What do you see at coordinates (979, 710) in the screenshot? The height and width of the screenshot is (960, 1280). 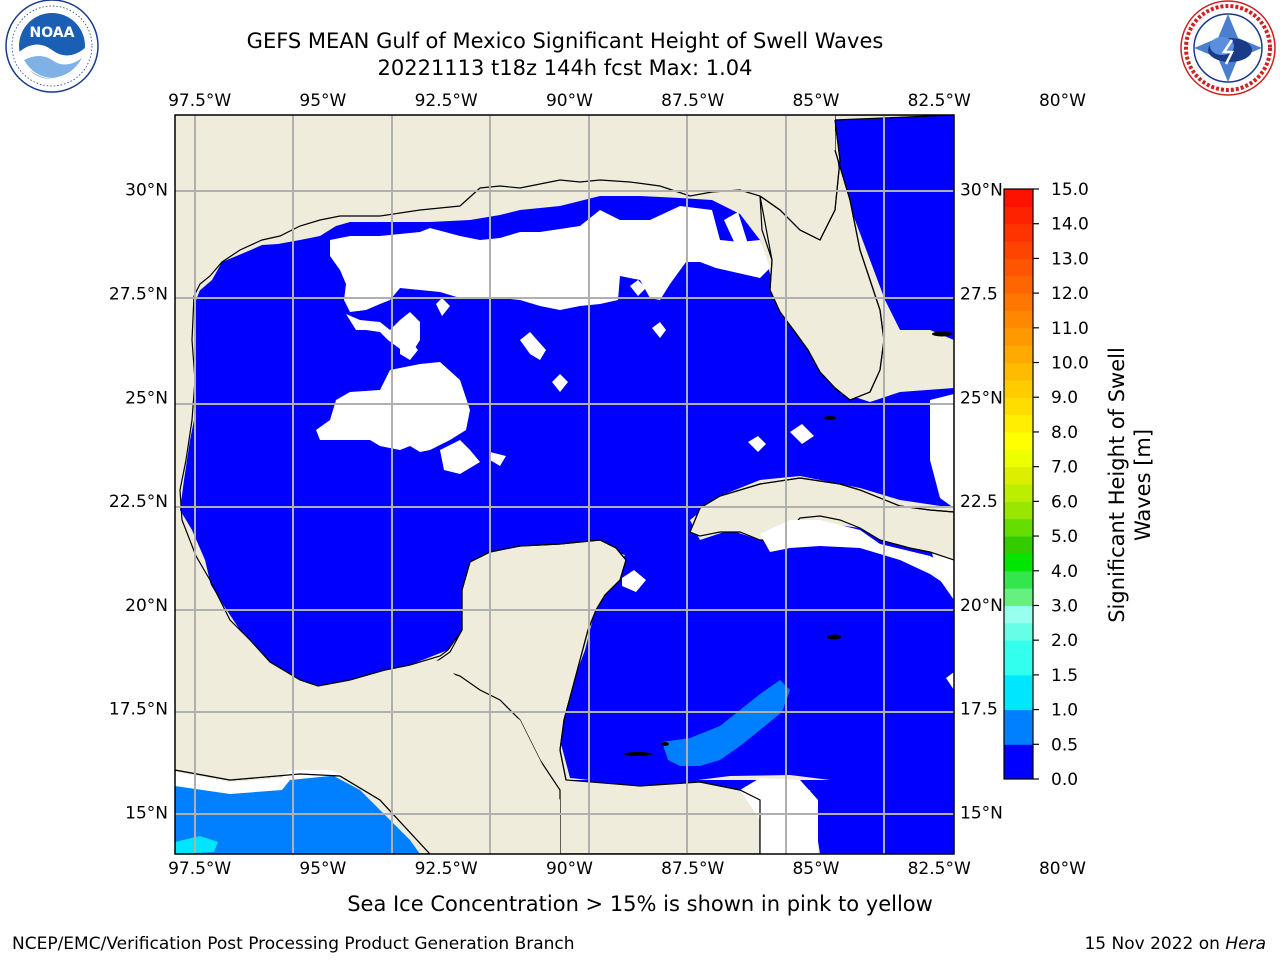 I see `y-tick-label-right: 17.5` at bounding box center [979, 710].